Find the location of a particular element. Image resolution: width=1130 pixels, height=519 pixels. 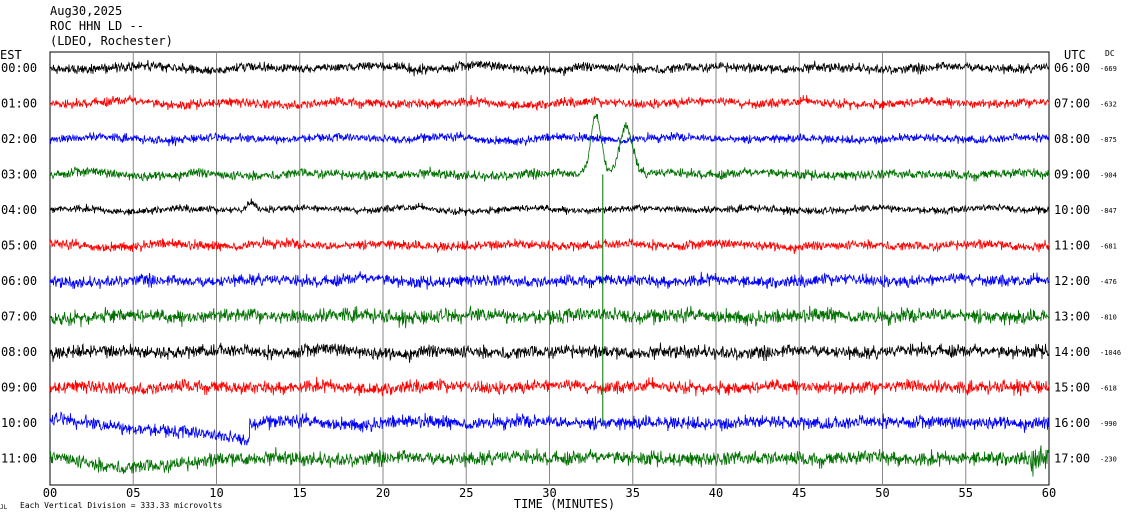

station-label: ROC HHN LD -- is located at coordinates (97, 26).